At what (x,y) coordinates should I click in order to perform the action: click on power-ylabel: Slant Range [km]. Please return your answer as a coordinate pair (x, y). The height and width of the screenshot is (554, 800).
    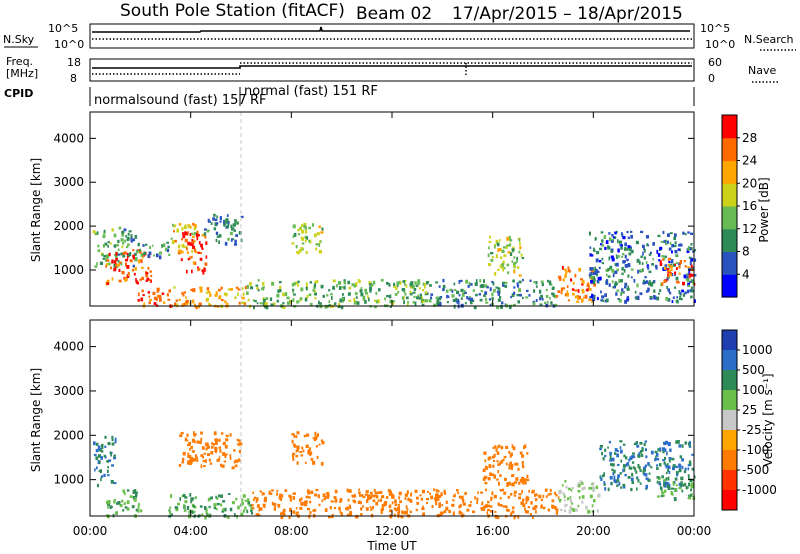
    Looking at the image, I should click on (36, 210).